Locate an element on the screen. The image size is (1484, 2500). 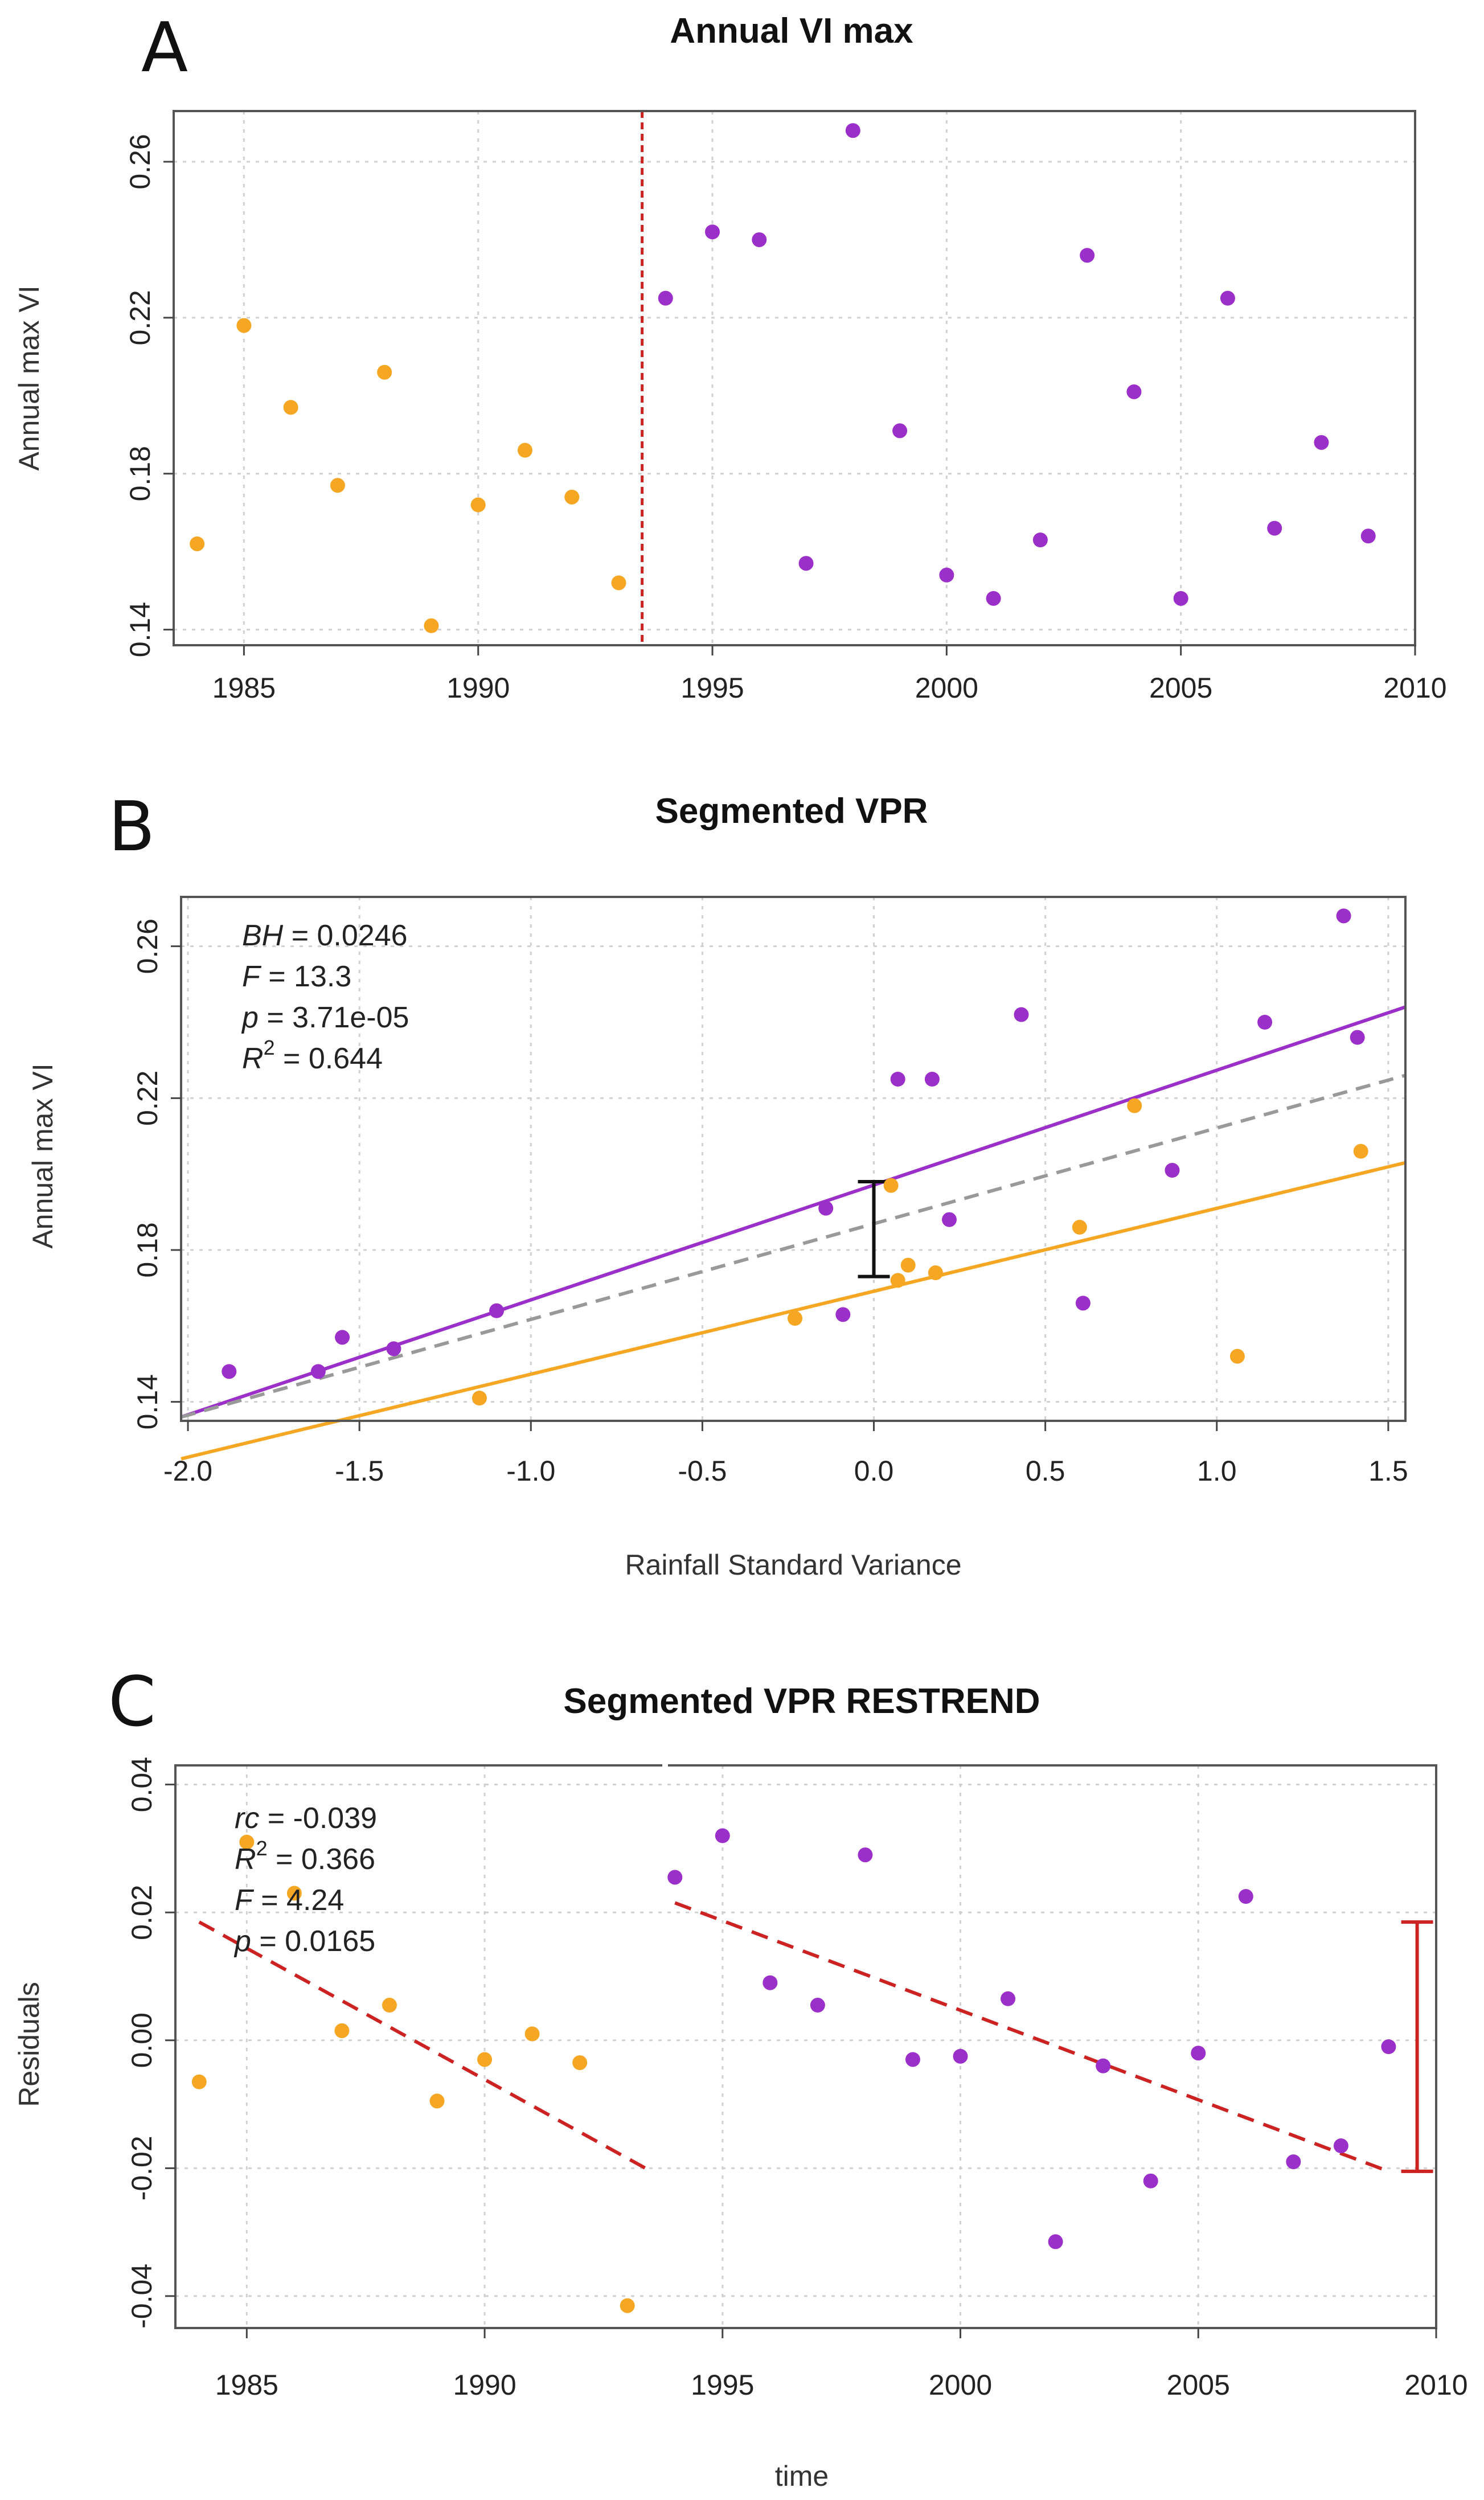
panel-c-xtick-label-5: 2010 is located at coordinates (1435, 2385).